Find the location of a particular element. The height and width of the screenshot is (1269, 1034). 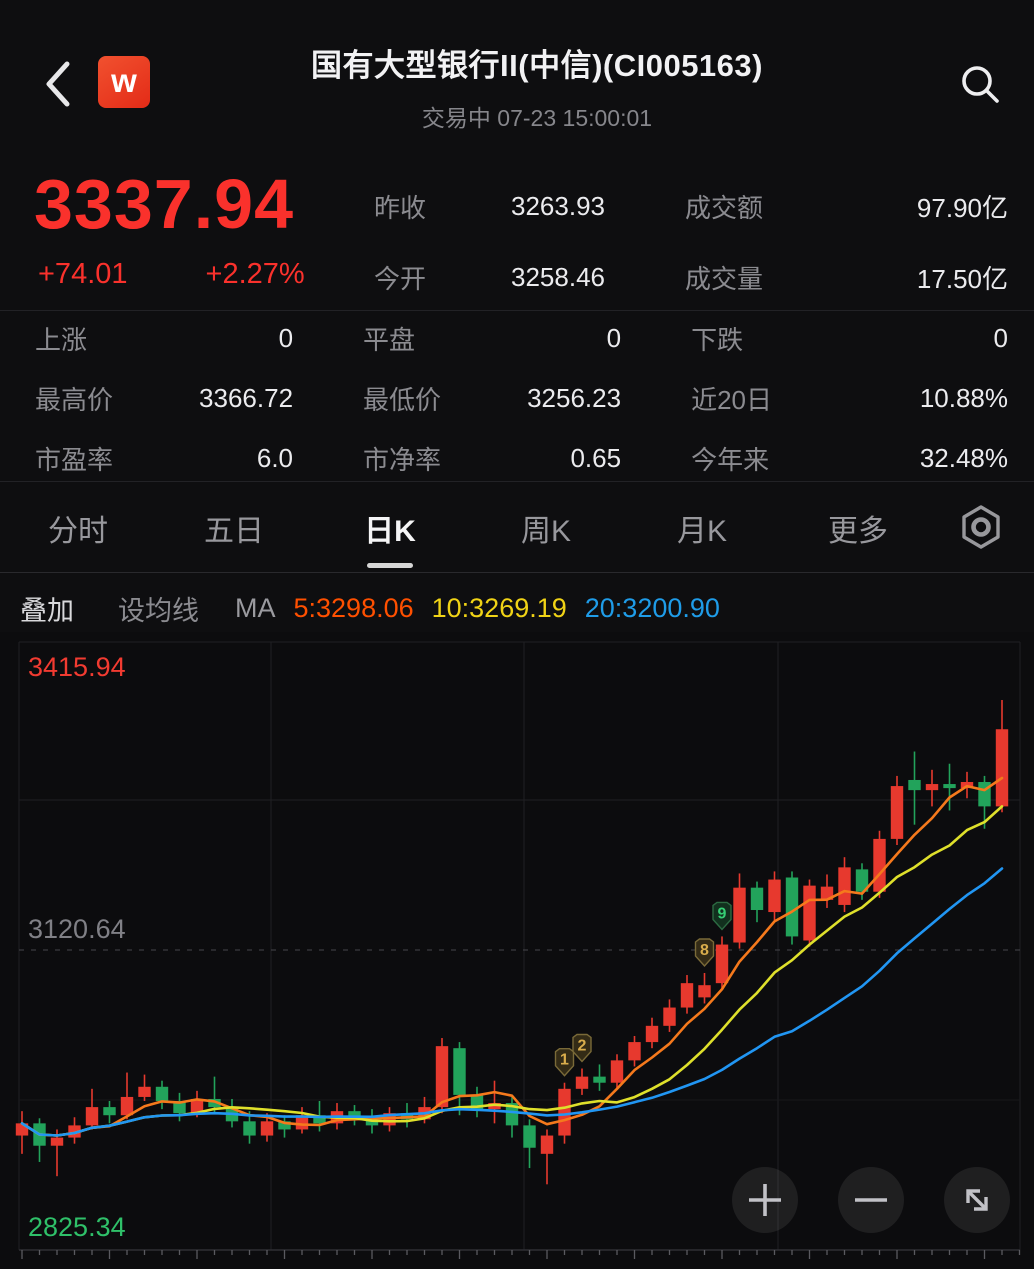

search-button is located at coordinates (980, 84).